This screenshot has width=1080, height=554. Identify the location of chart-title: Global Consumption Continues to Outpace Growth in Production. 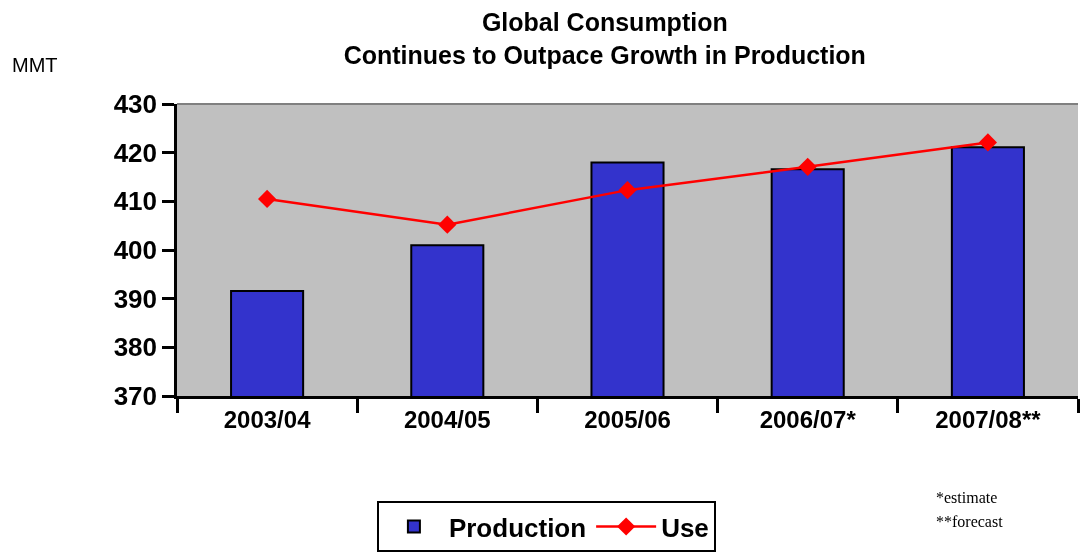
(604, 38).